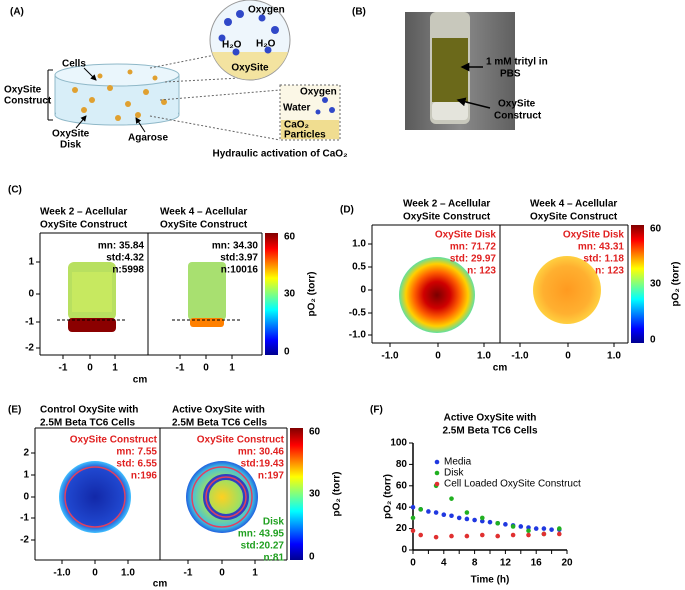  I want to click on label: H₂O, so click(266, 44).